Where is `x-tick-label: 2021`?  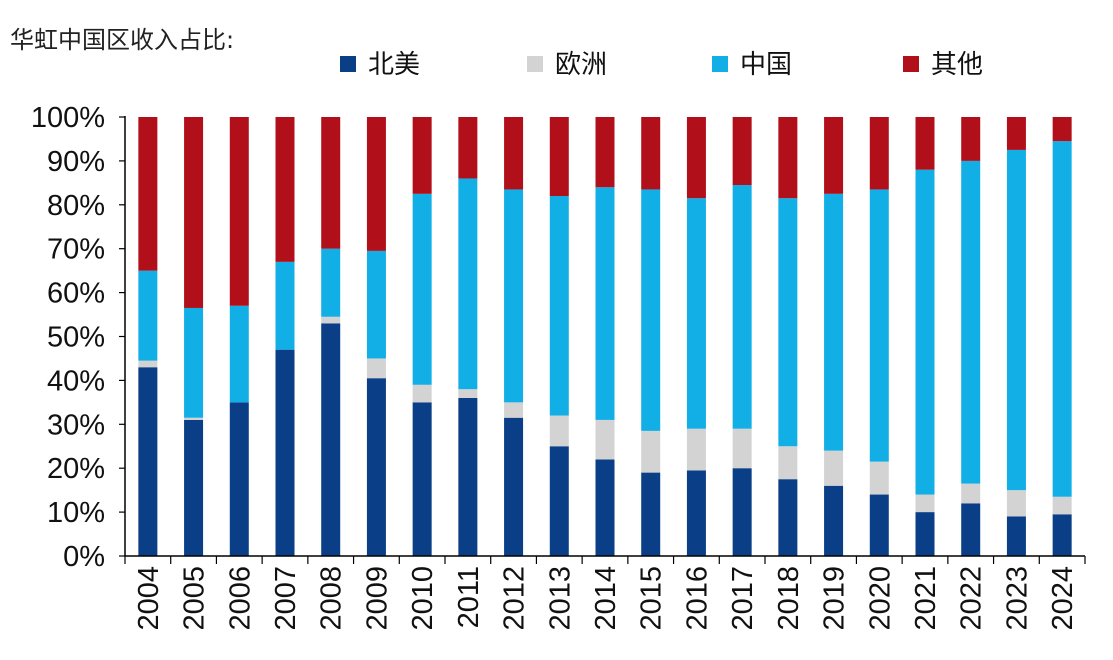 x-tick-label: 2021 is located at coordinates (926, 598).